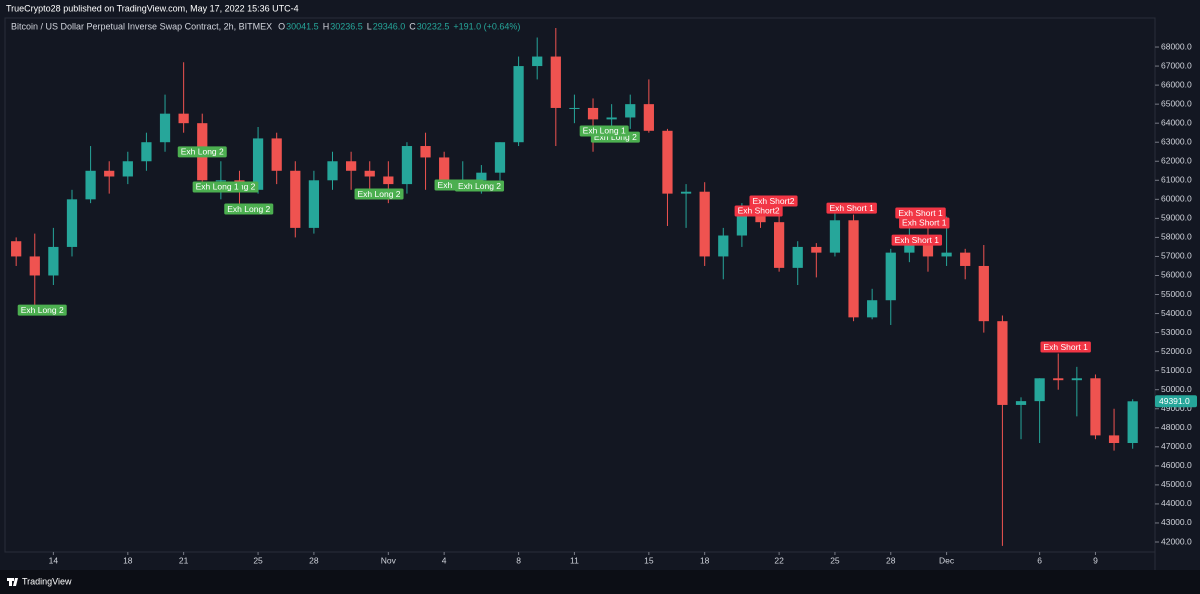  I want to click on y-tick-label: 63000.0, so click(1176, 141).